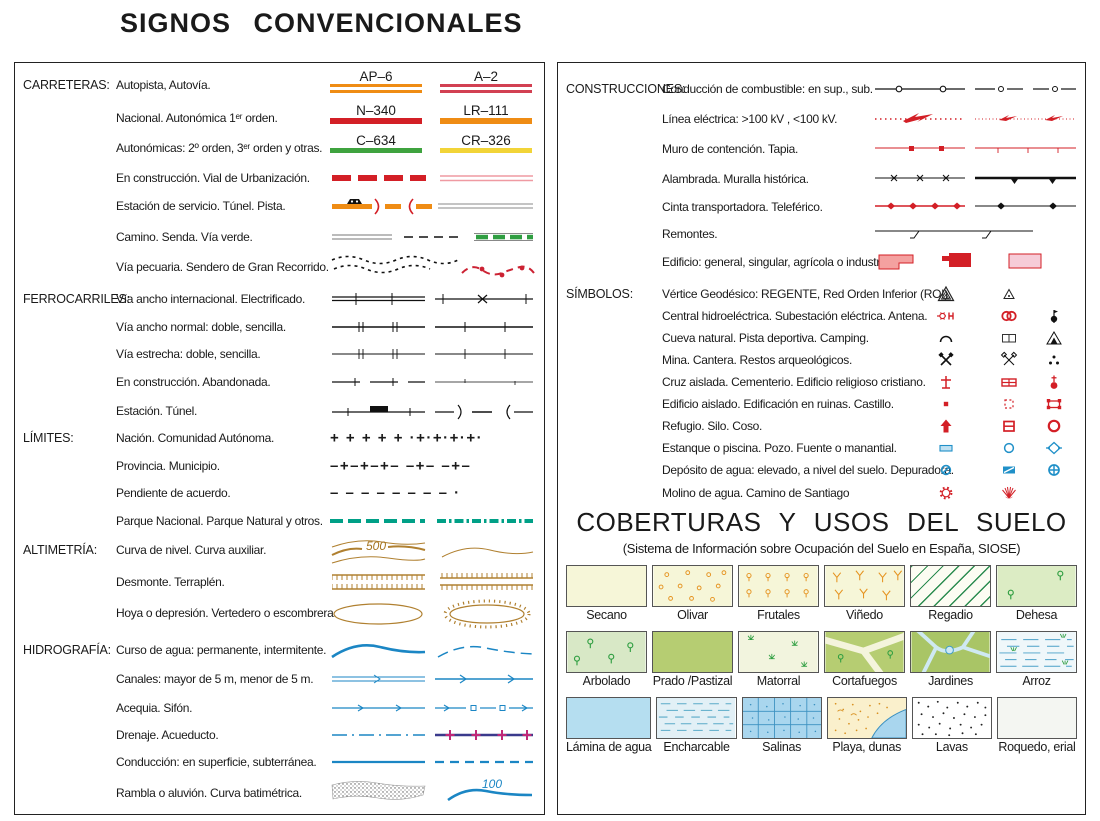 The width and height of the screenshot is (1100, 821). Describe the element at coordinates (163, 85) in the screenshot. I see `row-label: Autopista, Autovía.` at that location.